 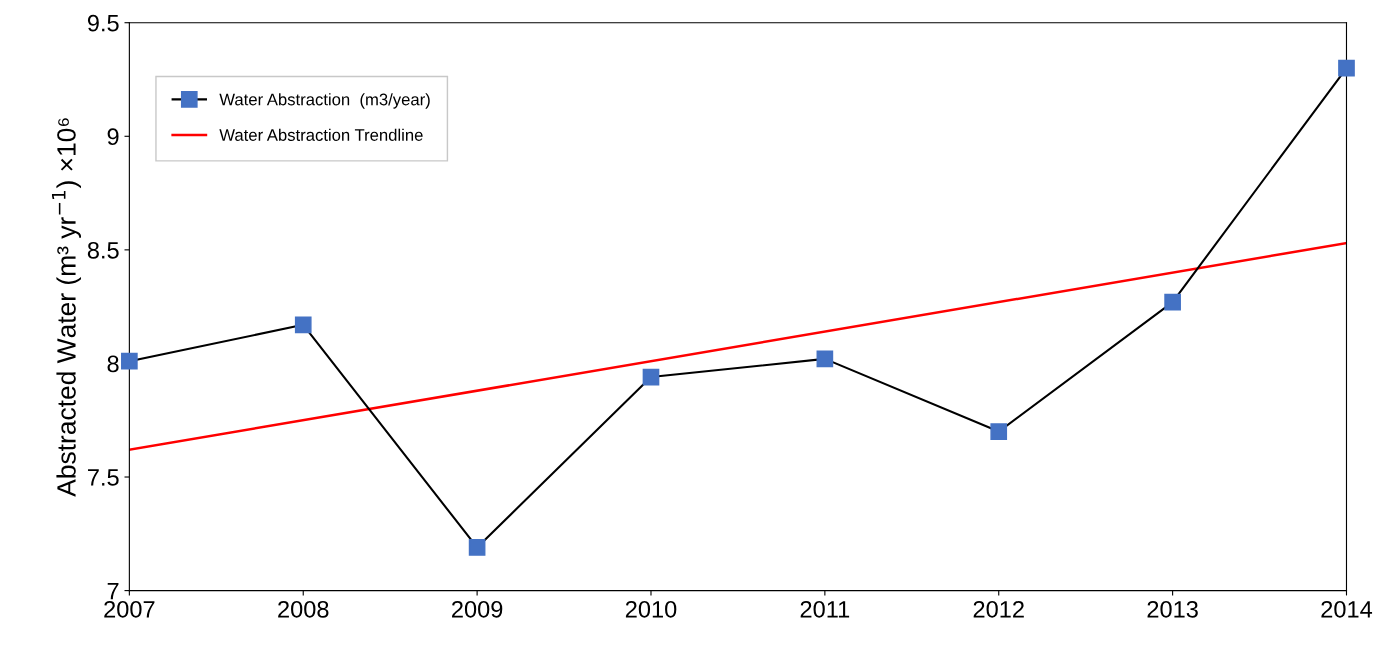 What do you see at coordinates (113, 137) in the screenshot?
I see `y-tick-label: 9` at bounding box center [113, 137].